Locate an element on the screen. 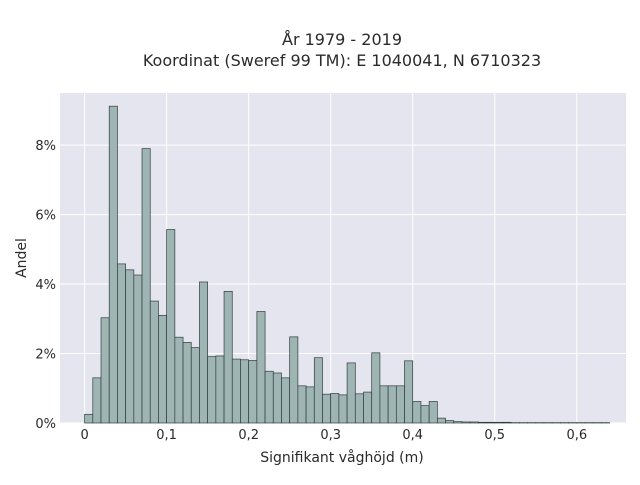  y-tick-label: 0% is located at coordinates (45, 424).